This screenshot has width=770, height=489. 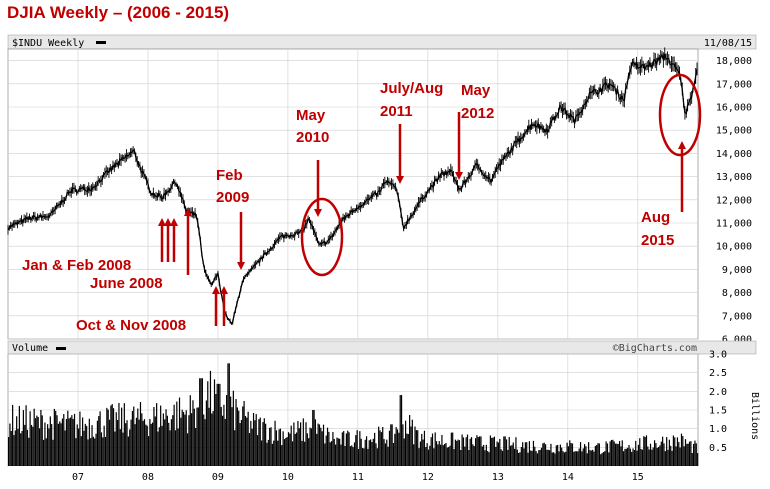 I want to click on annotation-label: 2010, so click(x=312, y=137).